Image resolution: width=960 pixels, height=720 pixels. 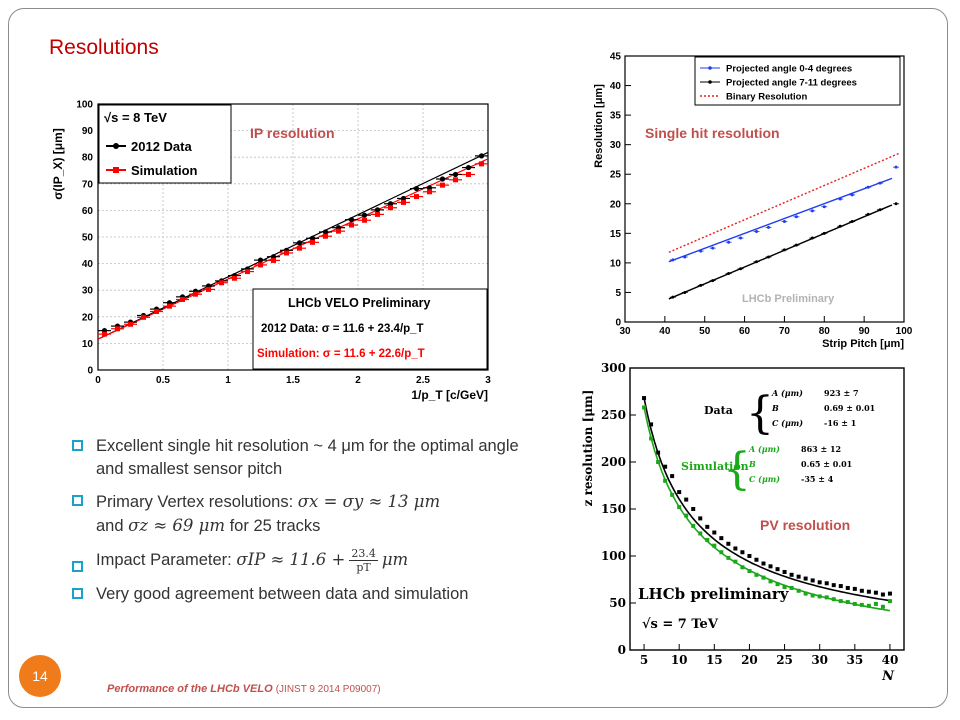 I want to click on x-tick-label: 20, so click(x=749, y=660).